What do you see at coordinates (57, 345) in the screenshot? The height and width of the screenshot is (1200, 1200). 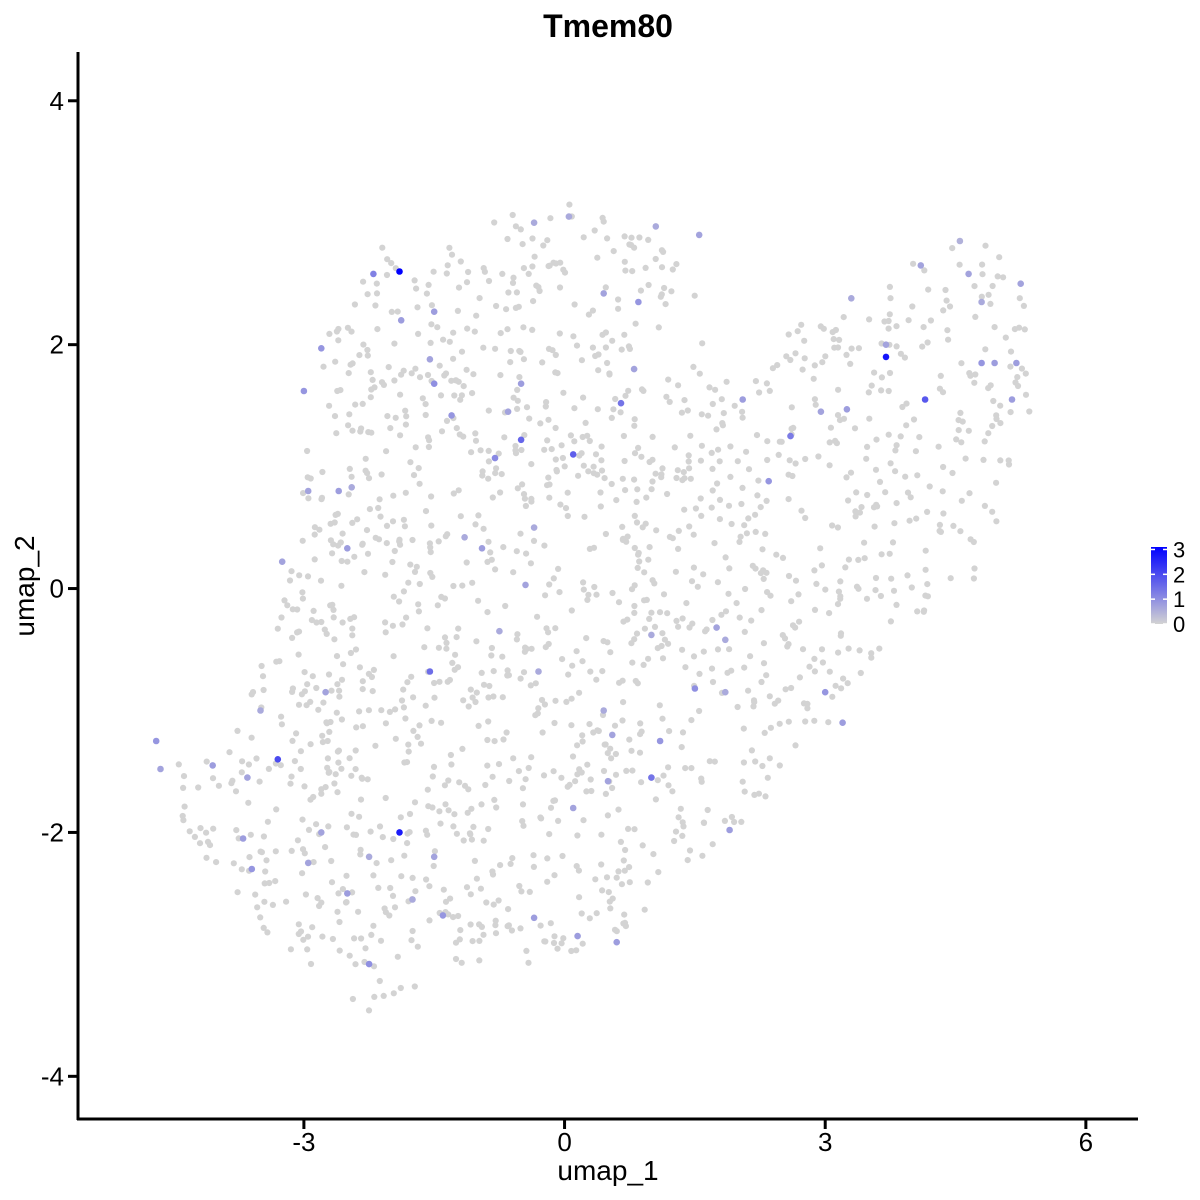 I see `y-tick-label: 2` at bounding box center [57, 345].